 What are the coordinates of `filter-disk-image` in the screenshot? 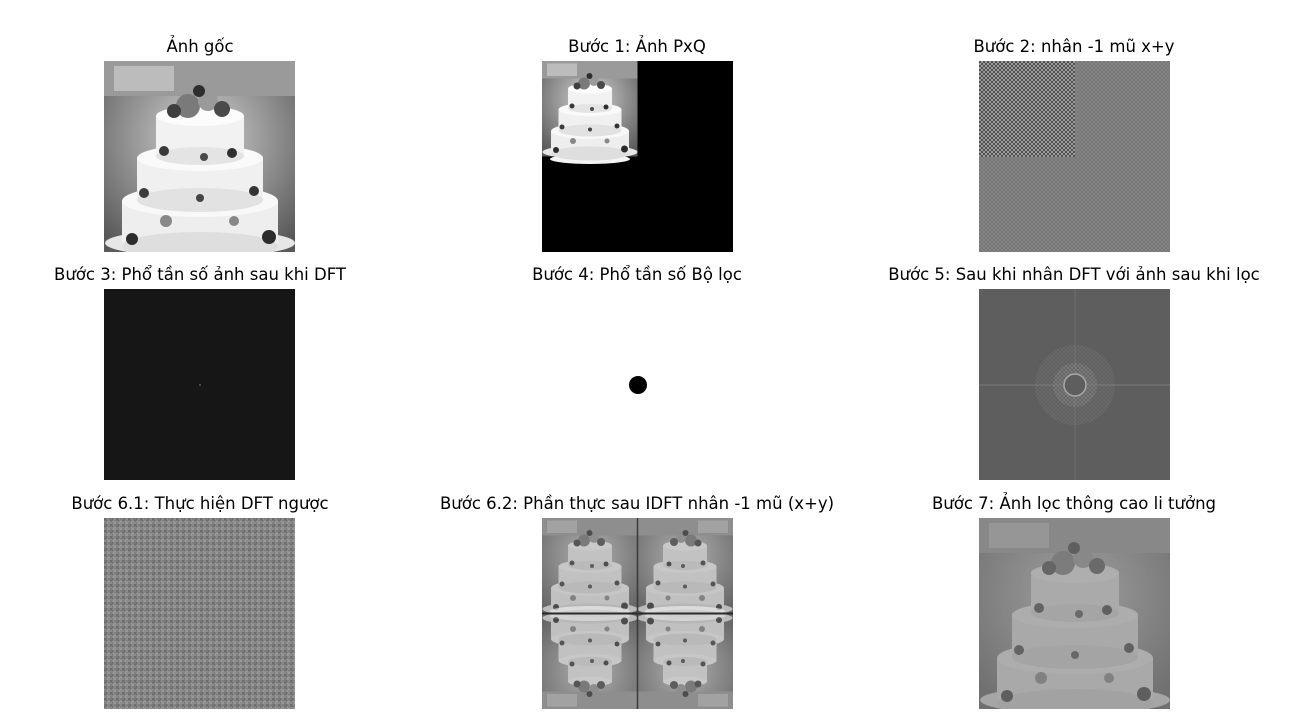 It's located at (637, 384).